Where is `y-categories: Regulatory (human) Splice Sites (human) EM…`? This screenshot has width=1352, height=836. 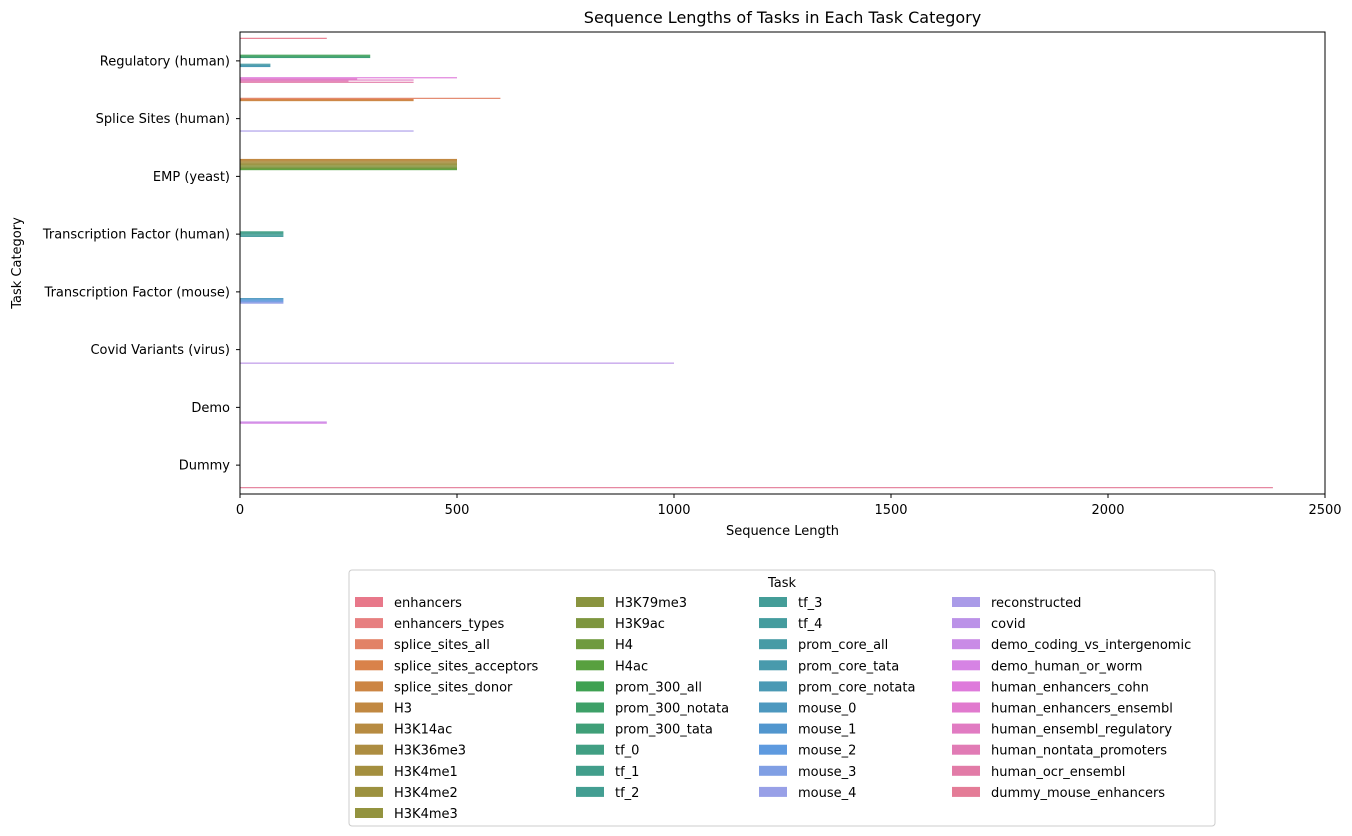 y-categories: Regulatory (human) Splice Sites (human) EM… is located at coordinates (141, 264).